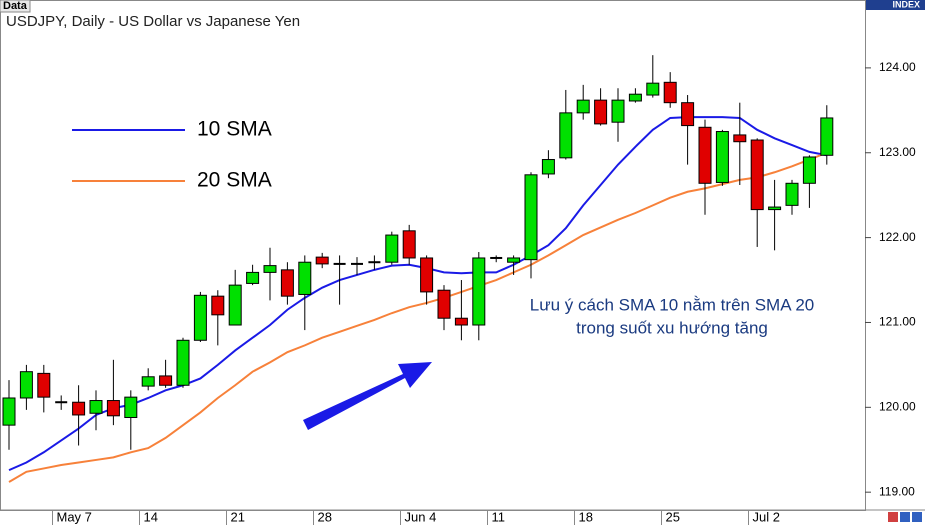 Image resolution: width=925 pixels, height=525 pixels. I want to click on y-tick-label: 123.00, so click(897, 152).